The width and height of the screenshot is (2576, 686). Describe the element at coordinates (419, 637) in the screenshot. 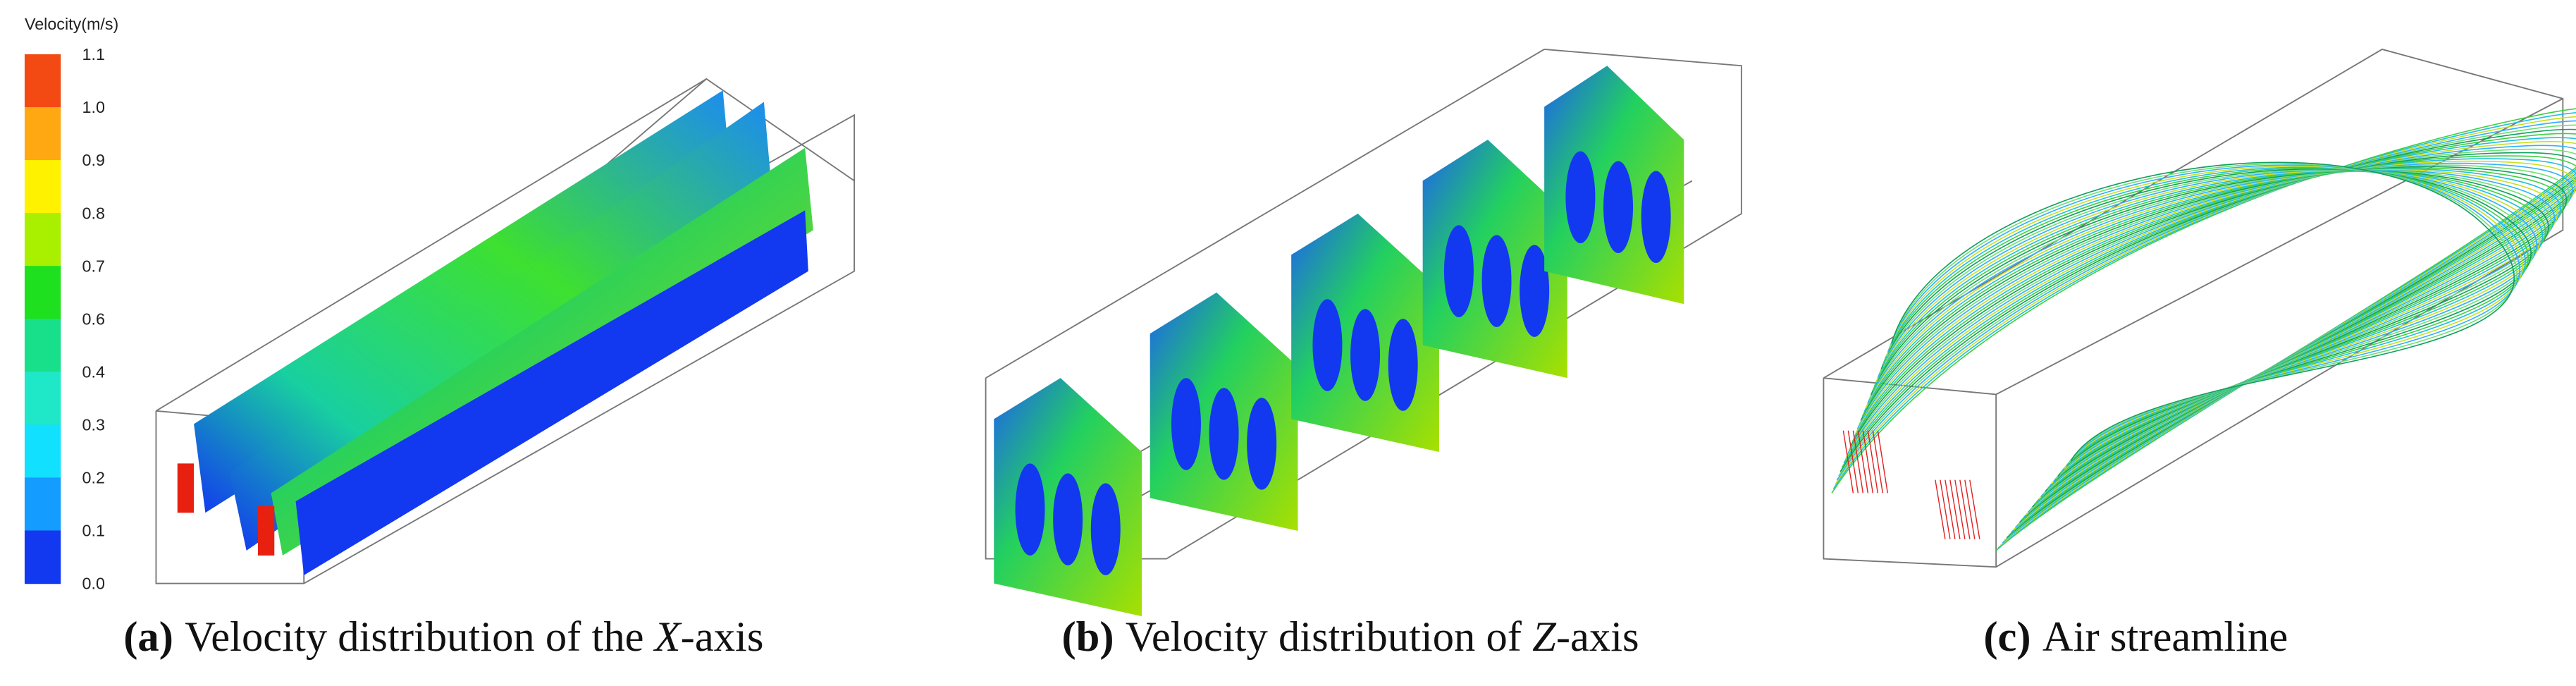

I see `caption-text: Velocity distribution of the` at that location.